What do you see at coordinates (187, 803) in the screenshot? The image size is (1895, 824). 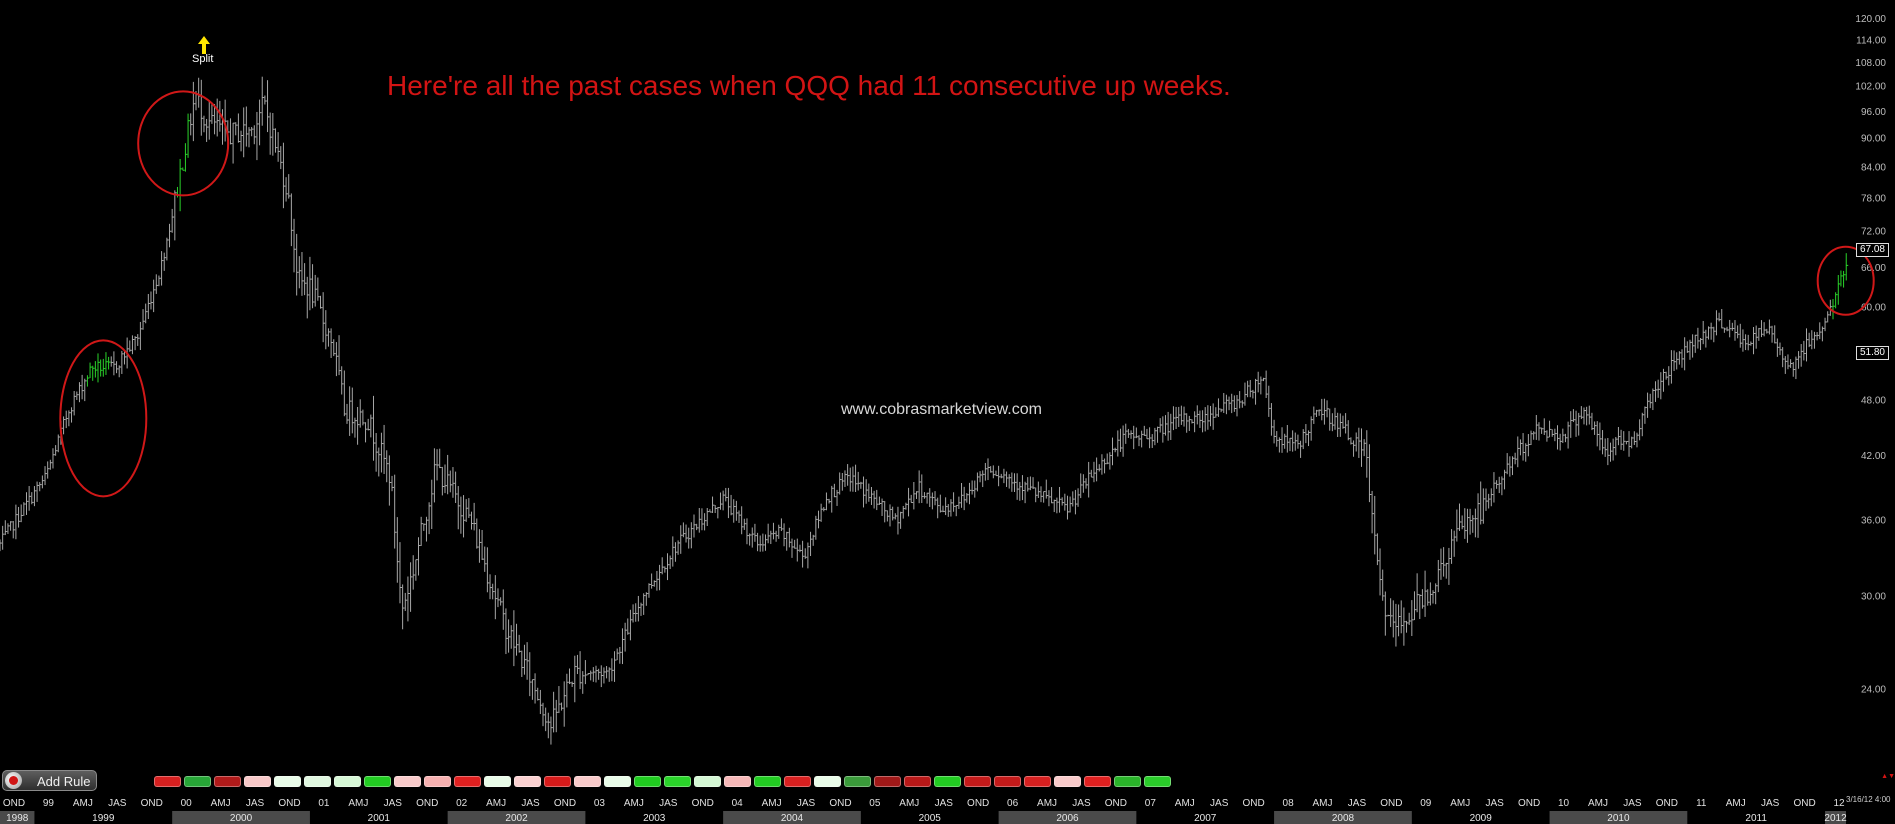 I see `x-tick-label: 00` at bounding box center [187, 803].